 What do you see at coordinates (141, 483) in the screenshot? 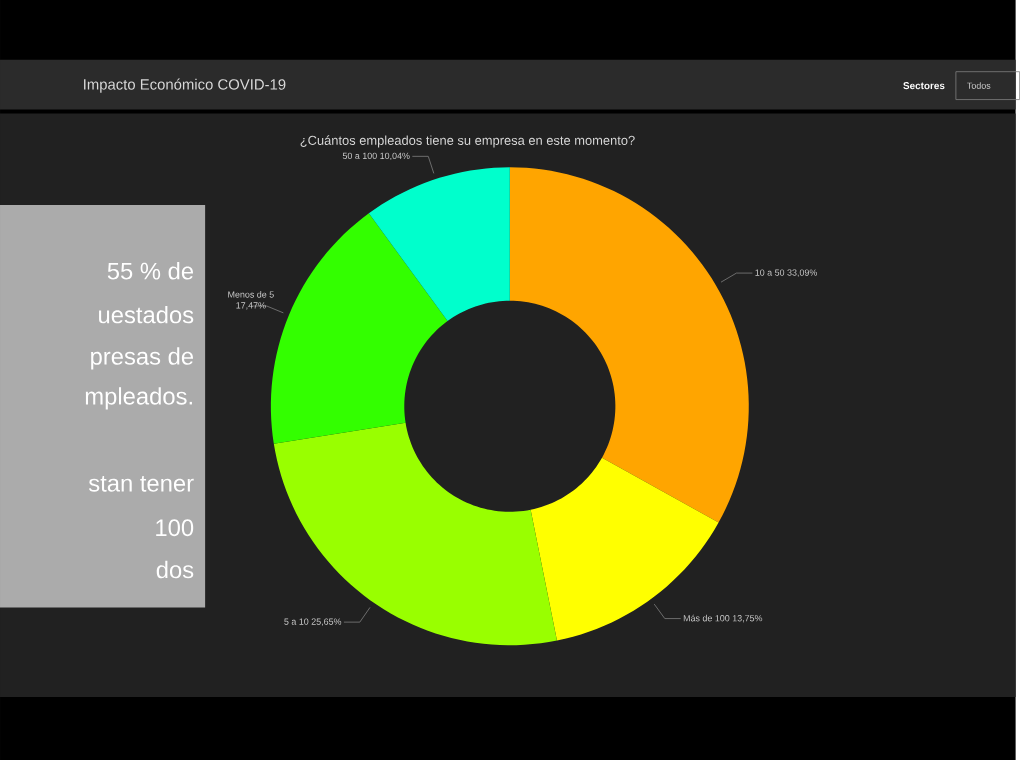
I see `text: stan tener` at bounding box center [141, 483].